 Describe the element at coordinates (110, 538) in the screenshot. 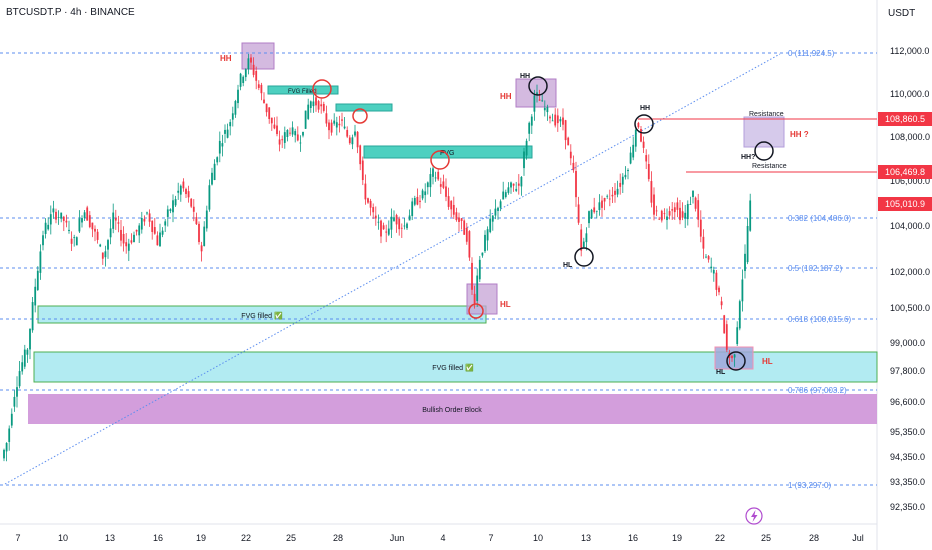

I see `x-tick-label: 13` at that location.